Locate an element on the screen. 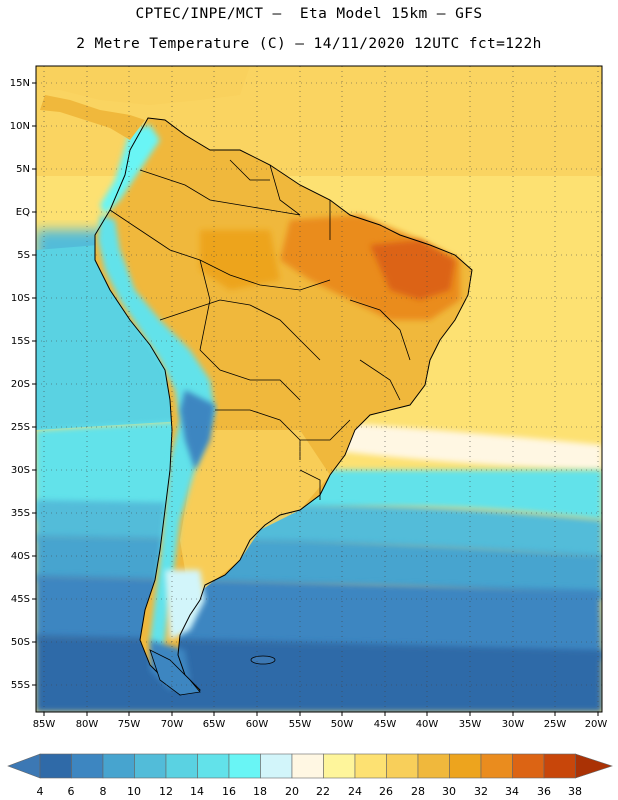 This screenshot has height=800, width=618. colorbar-swatches is located at coordinates (310, 766).